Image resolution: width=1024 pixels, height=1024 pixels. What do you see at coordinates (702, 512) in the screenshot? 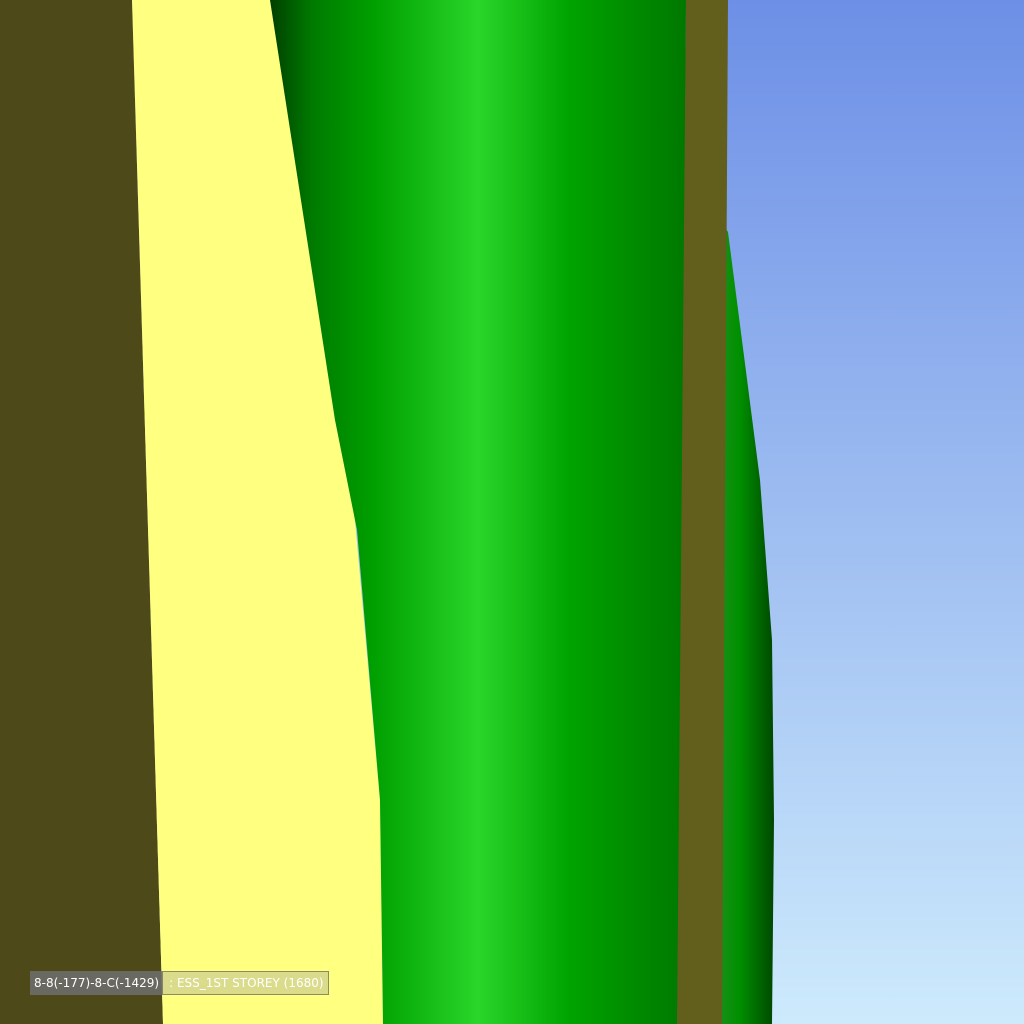
I see `olive-strip` at bounding box center [702, 512].